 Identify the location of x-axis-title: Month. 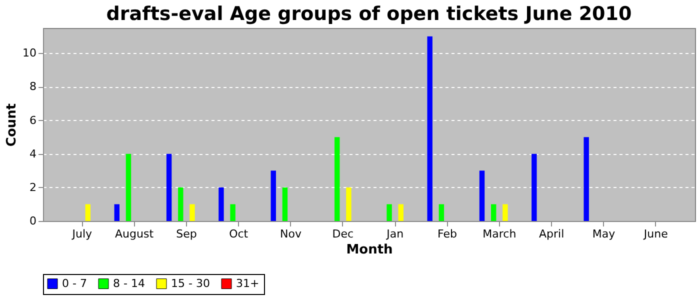
(369, 250).